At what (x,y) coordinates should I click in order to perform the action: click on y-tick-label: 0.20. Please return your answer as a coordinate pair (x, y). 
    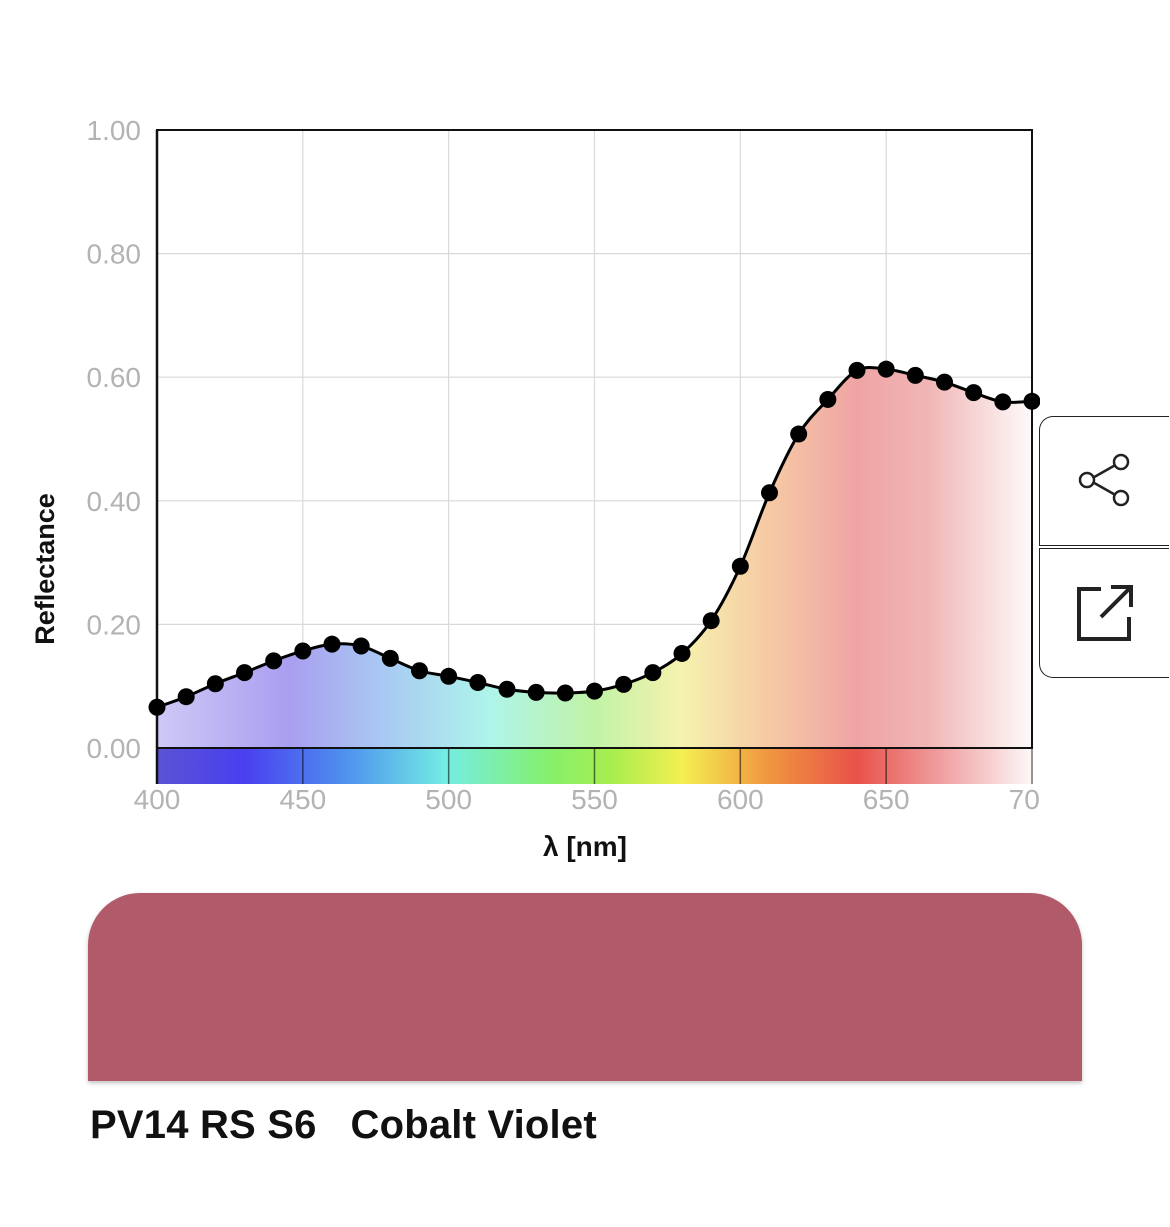
    Looking at the image, I should click on (114, 624).